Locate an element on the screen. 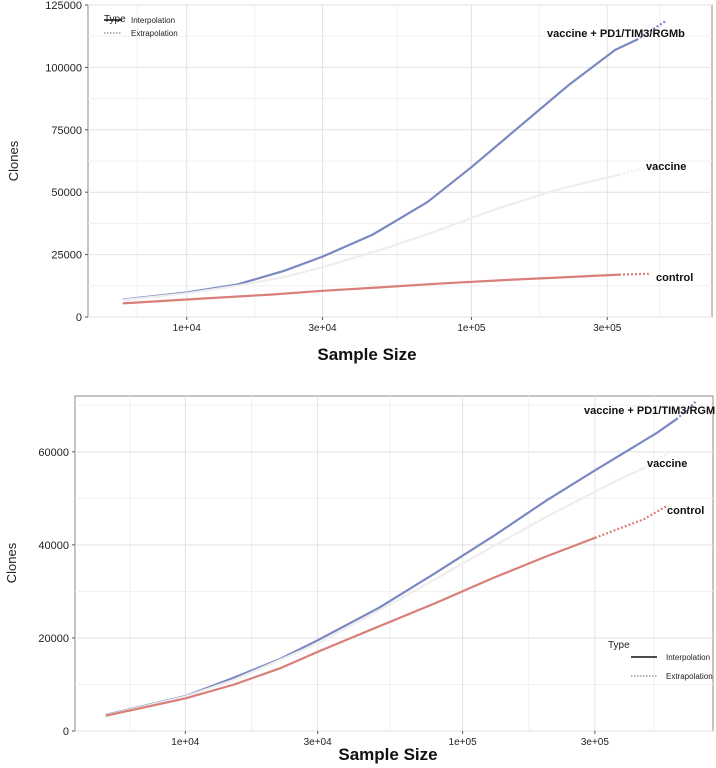  series-label: vaccine + PD1/TIM3/RGMb is located at coordinates (616, 34).